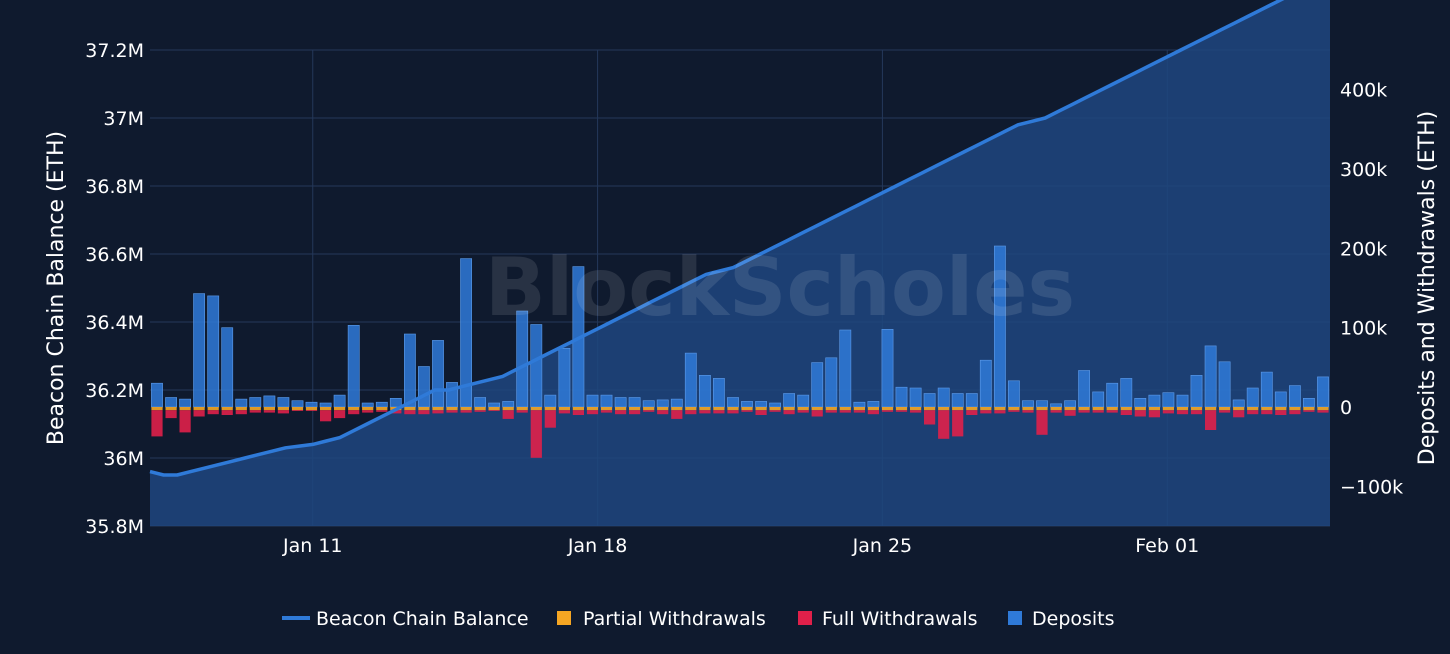  I want to click on legend-label: Full Withdrawals, so click(900, 619).